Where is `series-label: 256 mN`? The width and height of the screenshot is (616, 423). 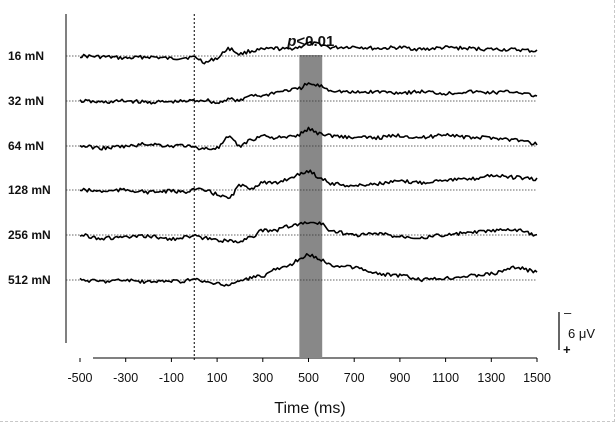 series-label: 256 mN is located at coordinates (29, 235).